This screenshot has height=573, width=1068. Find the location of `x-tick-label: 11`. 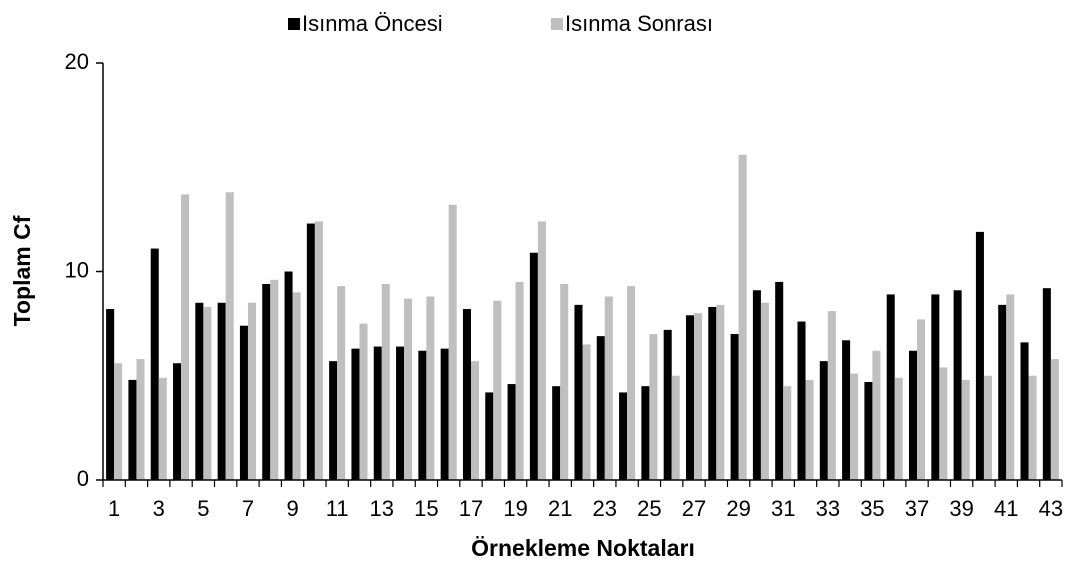

x-tick-label: 11 is located at coordinates (337, 508).